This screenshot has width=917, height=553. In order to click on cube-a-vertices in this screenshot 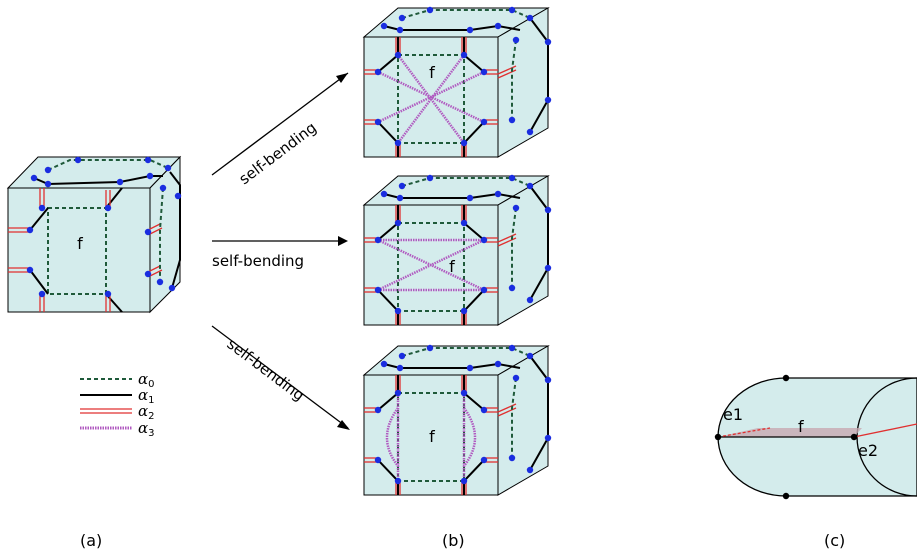, I will do `click(104, 227)`.